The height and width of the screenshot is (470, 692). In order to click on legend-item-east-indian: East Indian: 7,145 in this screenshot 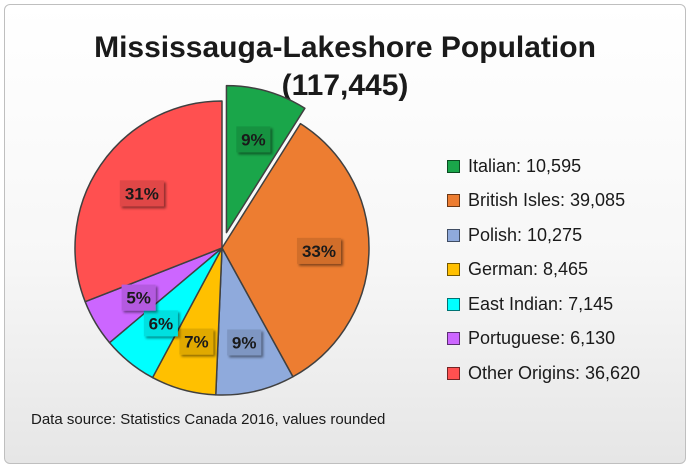, I will do `click(543, 304)`.